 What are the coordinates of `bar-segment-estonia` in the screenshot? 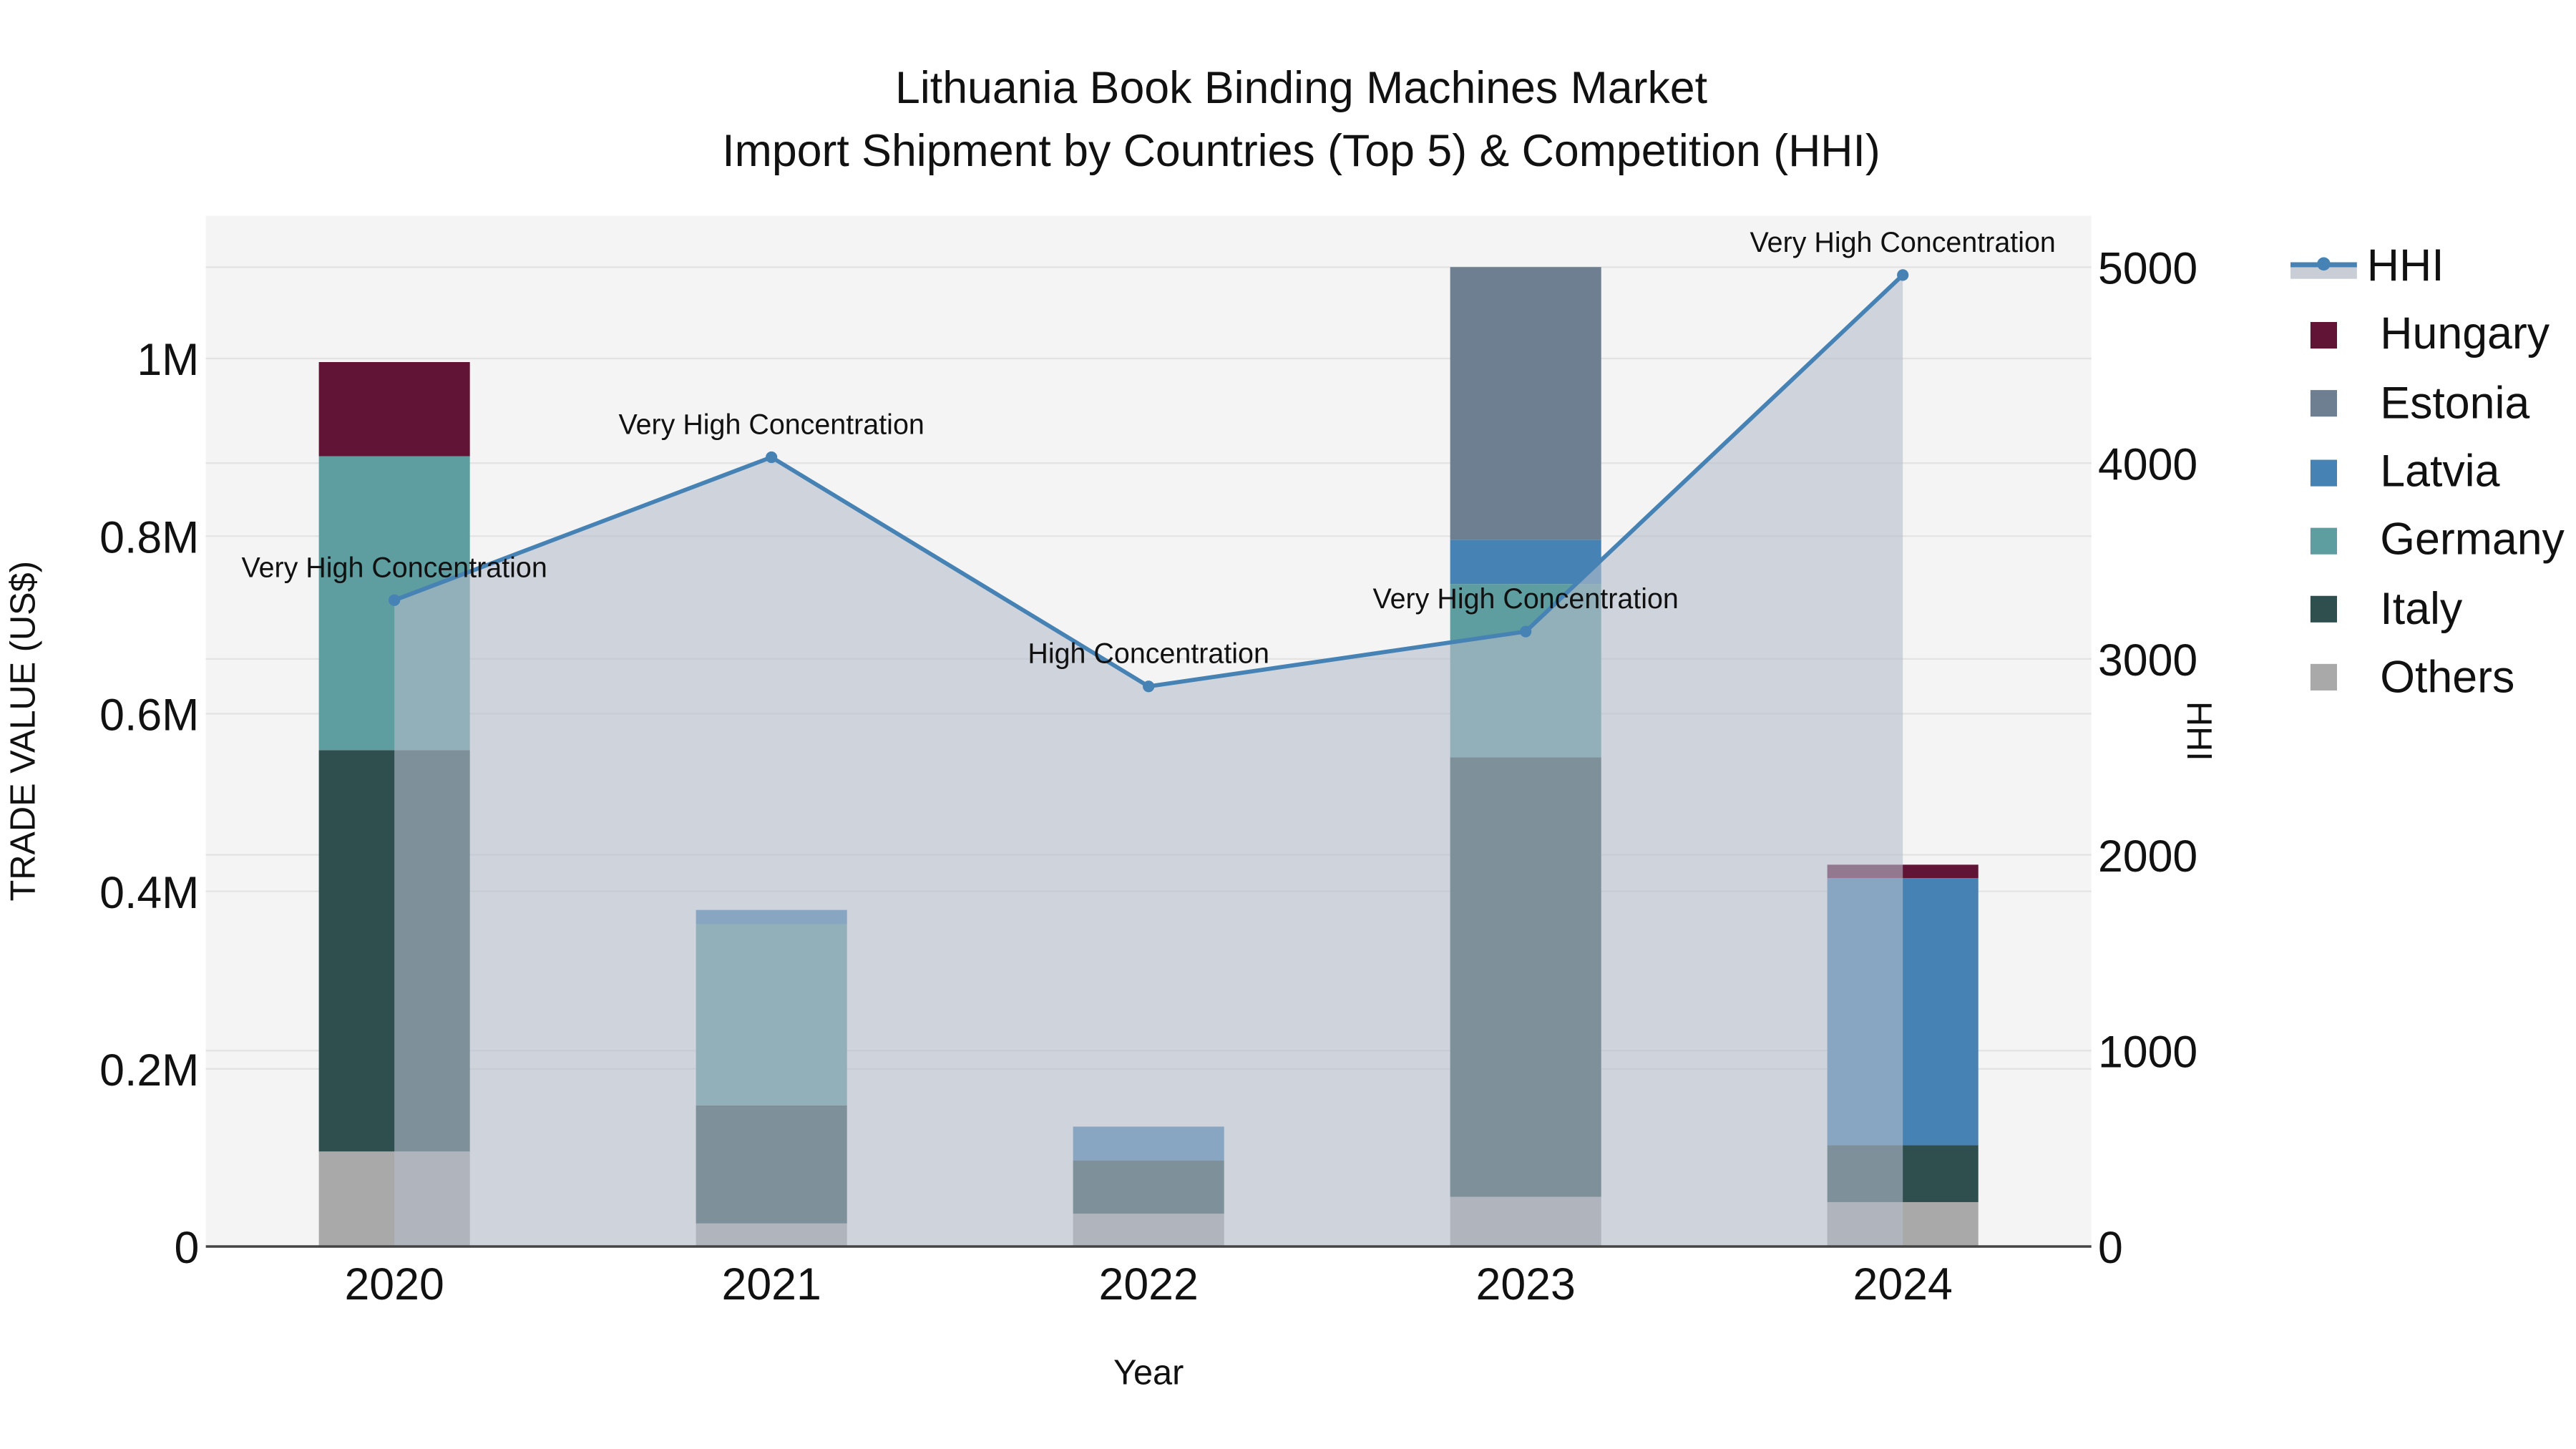 It's located at (1525, 403).